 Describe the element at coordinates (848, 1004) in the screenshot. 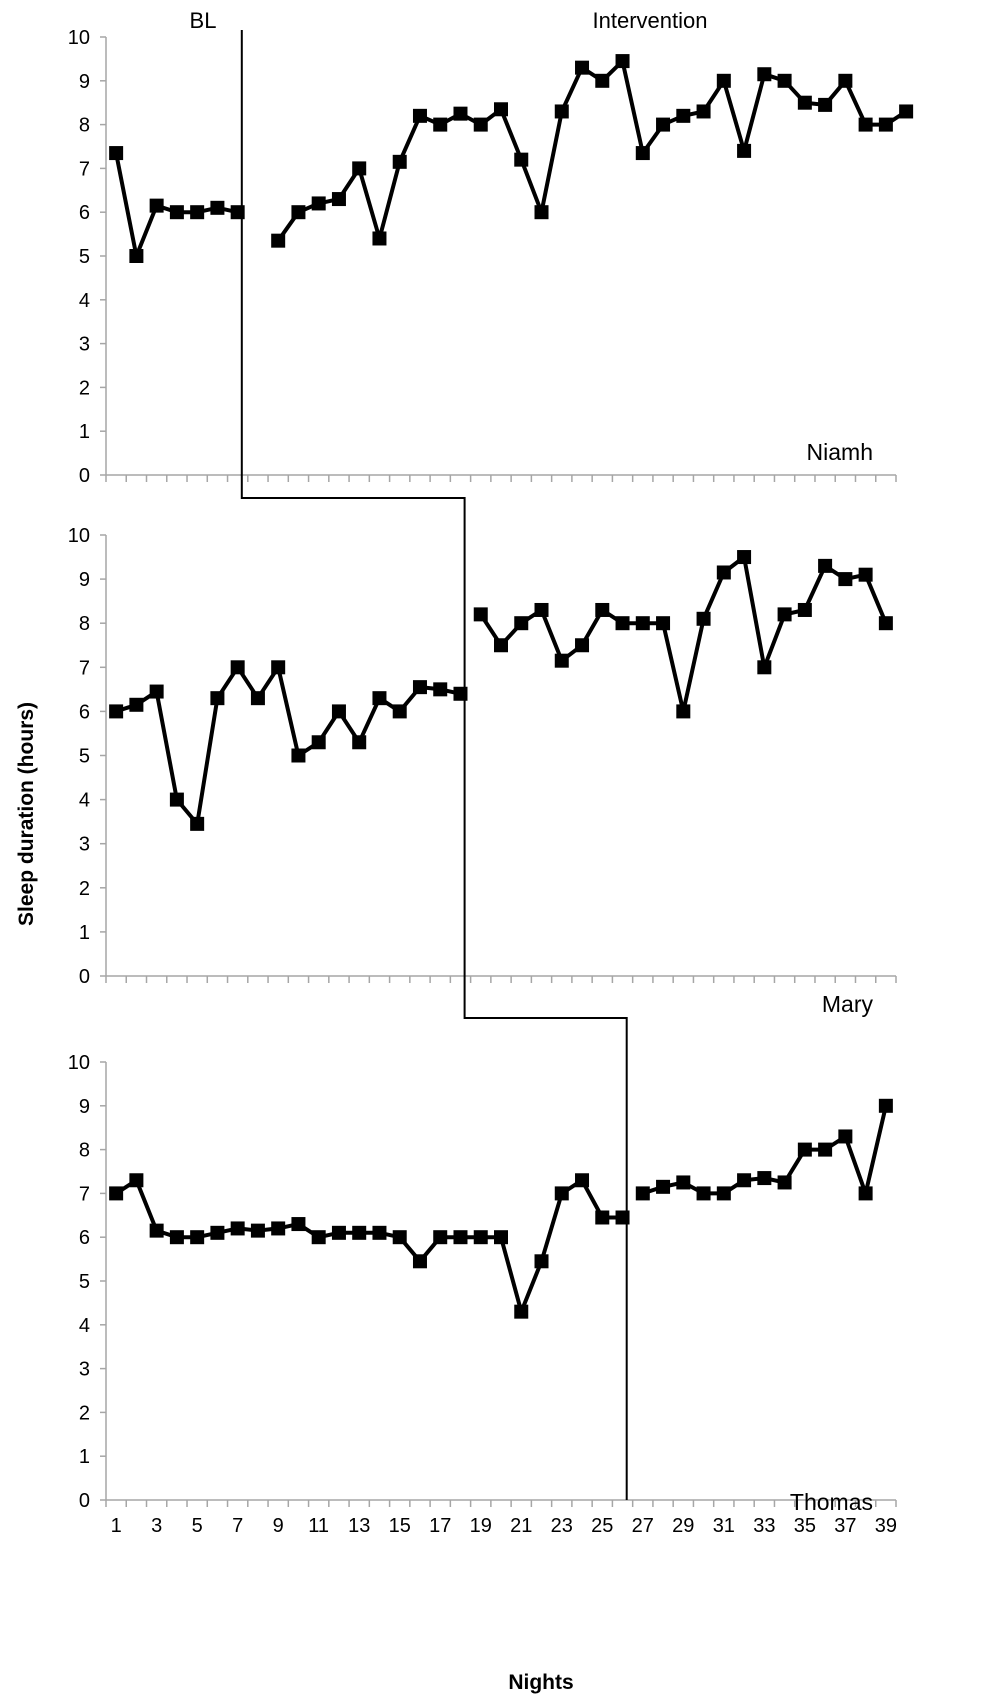

I see `participant-label: Mary` at that location.